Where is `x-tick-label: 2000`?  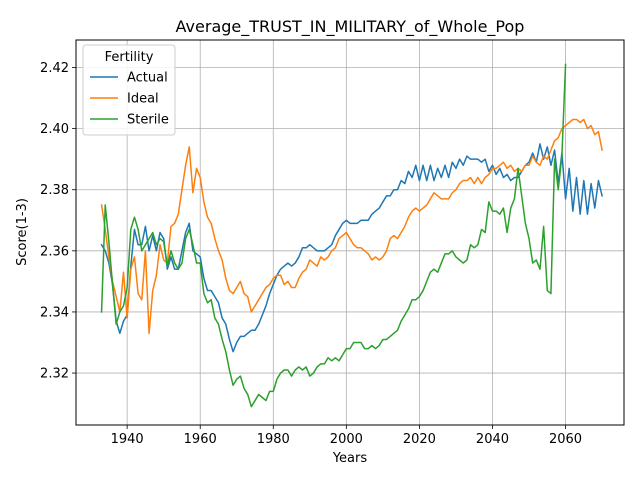
x-tick-label: 2000 is located at coordinates (346, 439).